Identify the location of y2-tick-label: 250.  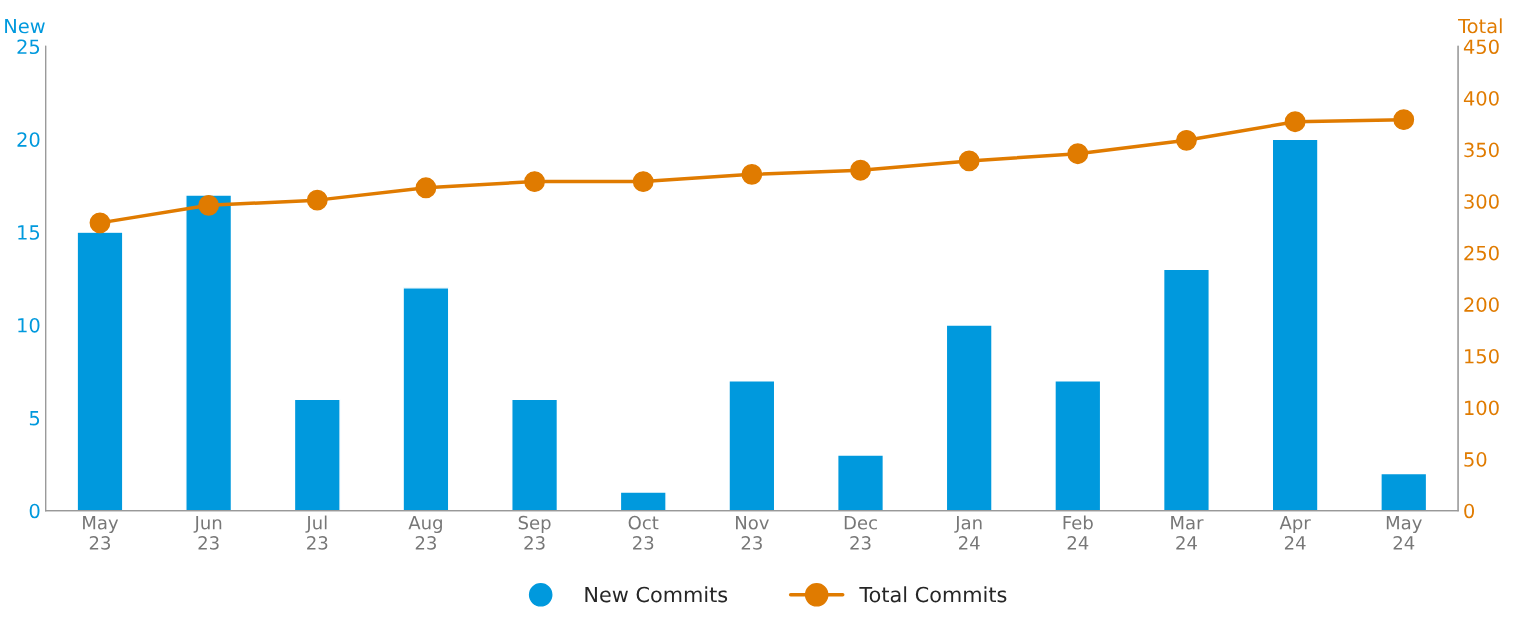
(1481, 253).